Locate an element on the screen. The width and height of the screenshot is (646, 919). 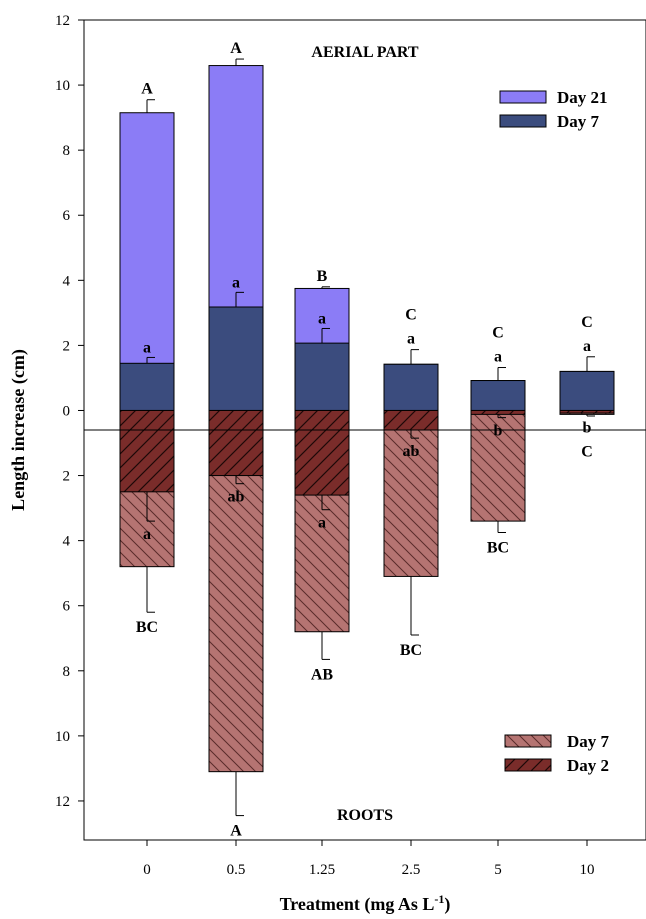
sig-roots-day7: A is located at coordinates (236, 831).